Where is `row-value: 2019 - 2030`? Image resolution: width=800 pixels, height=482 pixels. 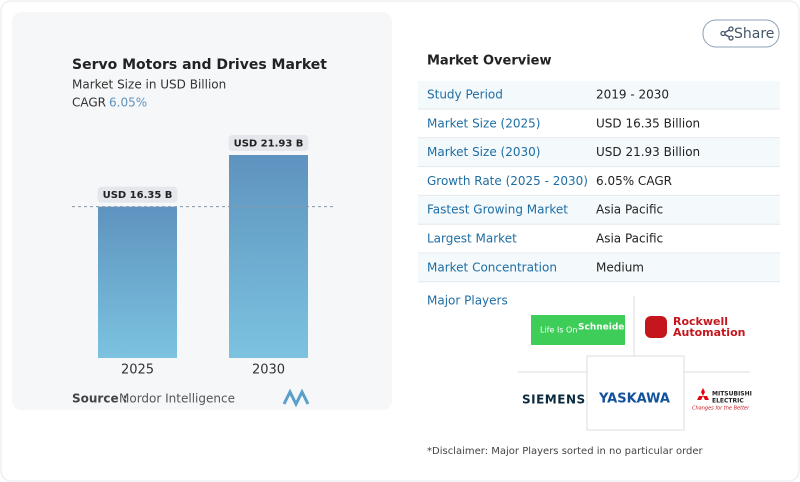
row-value: 2019 - 2030 is located at coordinates (632, 95).